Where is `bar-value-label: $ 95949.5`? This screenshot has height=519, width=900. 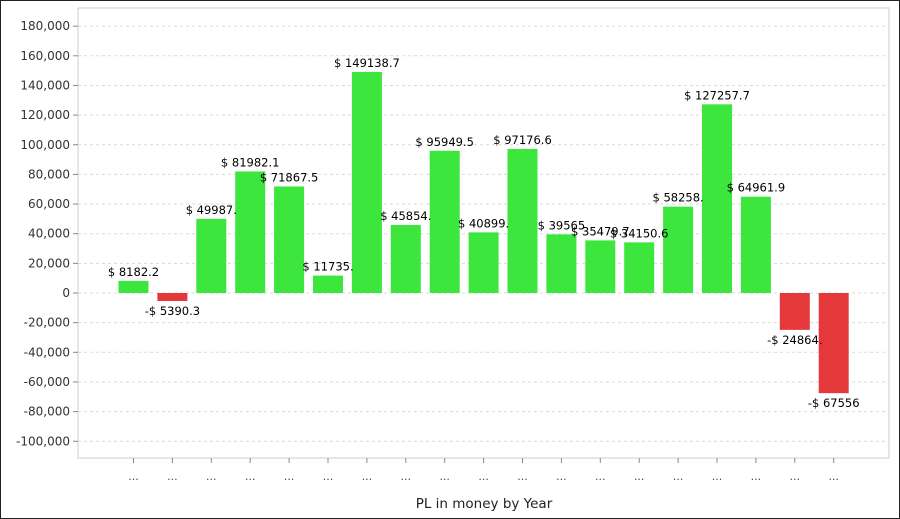
bar-value-label: $ 95949.5 is located at coordinates (444, 142).